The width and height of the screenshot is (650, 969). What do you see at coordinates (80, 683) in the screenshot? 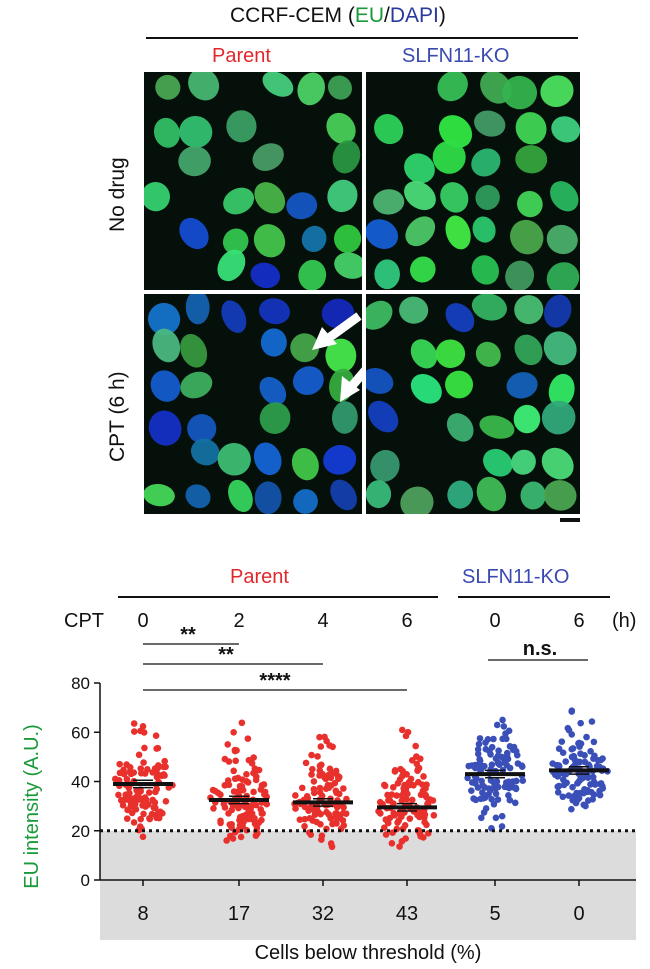
I see `y-tick-label: 80` at bounding box center [80, 683].